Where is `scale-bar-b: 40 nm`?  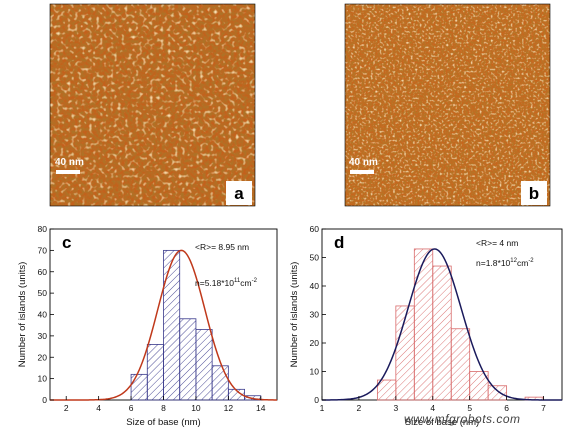
scale-bar-b: 40 nm is located at coordinates (363, 165).